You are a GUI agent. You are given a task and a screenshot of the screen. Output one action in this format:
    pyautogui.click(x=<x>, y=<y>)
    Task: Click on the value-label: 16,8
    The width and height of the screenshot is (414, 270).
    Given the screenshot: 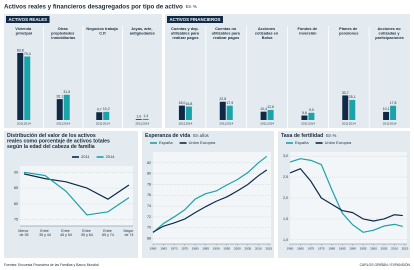 What is the action you would take?
    pyautogui.click(x=189, y=104)
    